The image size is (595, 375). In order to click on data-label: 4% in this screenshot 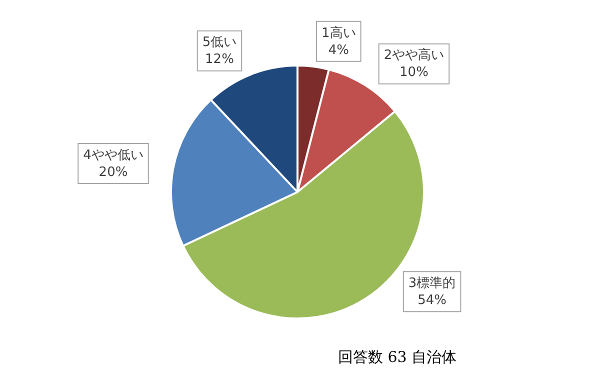, I will do `click(338, 50)`.